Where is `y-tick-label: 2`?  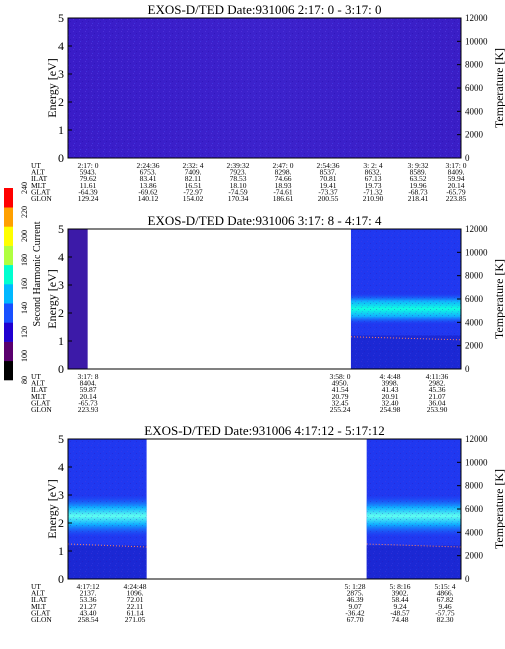 y-tick-label: 2 is located at coordinates (61, 313).